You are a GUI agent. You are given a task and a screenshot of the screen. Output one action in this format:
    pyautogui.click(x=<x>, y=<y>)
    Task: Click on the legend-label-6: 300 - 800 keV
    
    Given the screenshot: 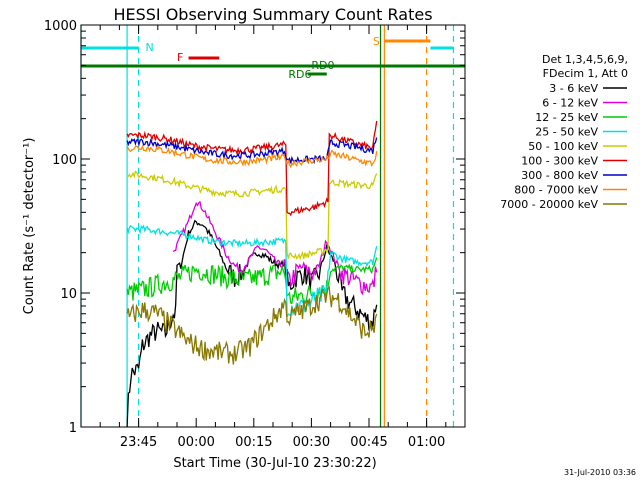 What is the action you would take?
    pyautogui.click(x=559, y=175)
    